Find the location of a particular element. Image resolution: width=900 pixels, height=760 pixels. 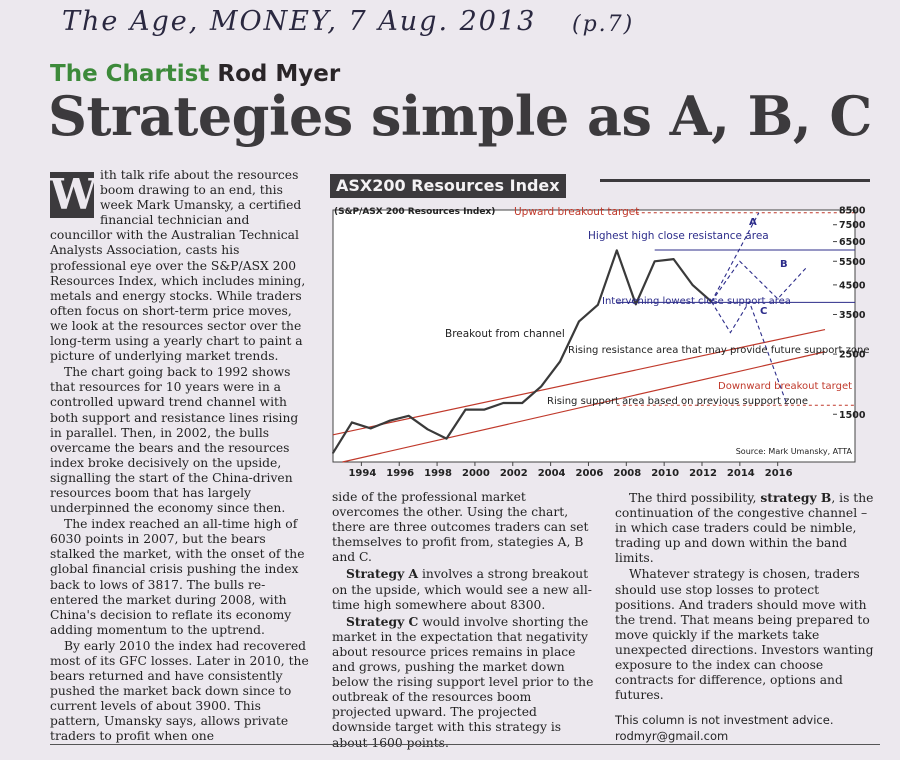

label-strategy-c: C is located at coordinates (763, 311).